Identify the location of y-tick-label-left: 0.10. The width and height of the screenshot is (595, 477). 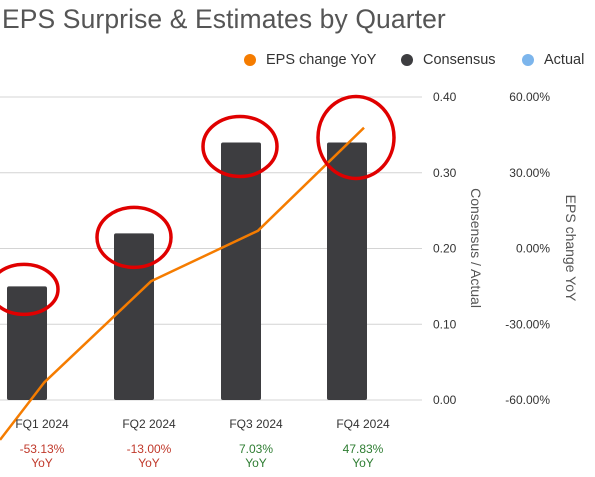
(445, 324).